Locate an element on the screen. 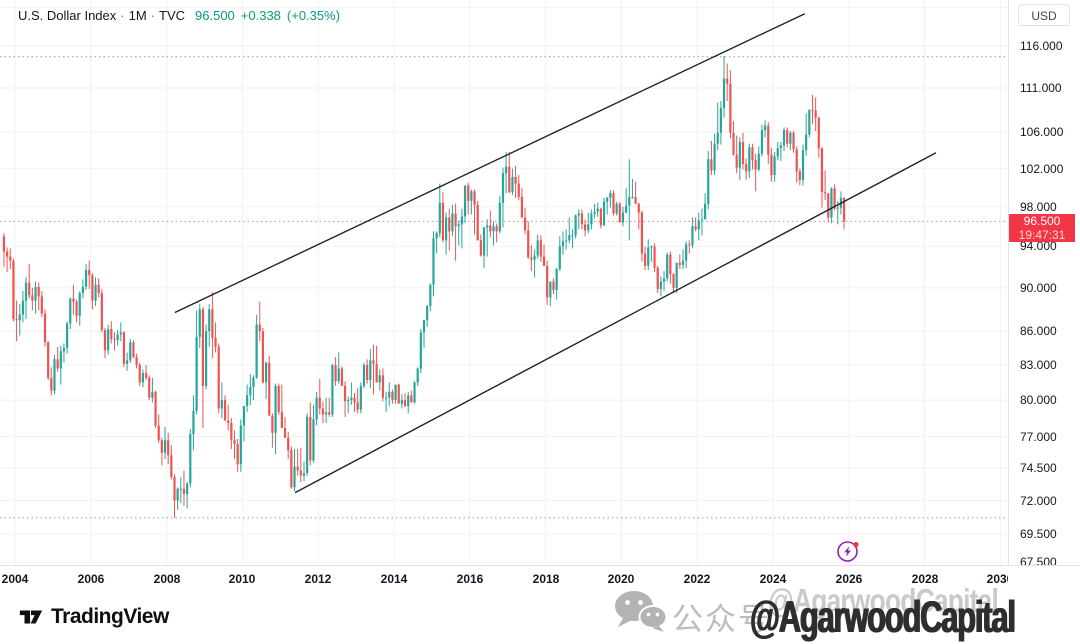 The width and height of the screenshot is (1080, 644). price-change-percent: (+0.35%) is located at coordinates (313, 15).